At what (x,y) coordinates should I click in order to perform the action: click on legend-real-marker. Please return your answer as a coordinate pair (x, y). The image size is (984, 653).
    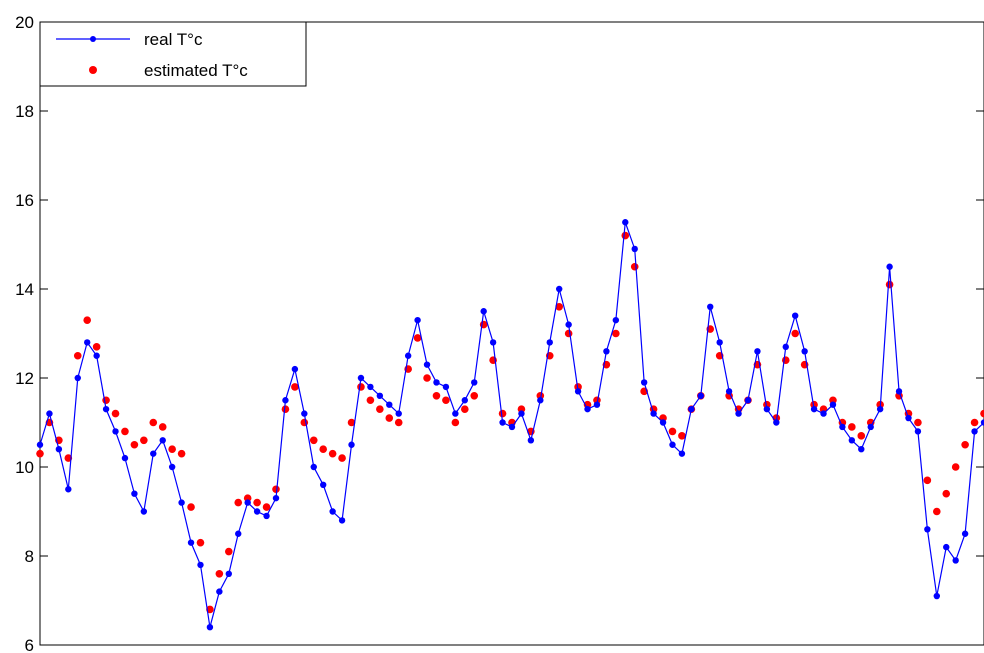
    Looking at the image, I should click on (93, 39).